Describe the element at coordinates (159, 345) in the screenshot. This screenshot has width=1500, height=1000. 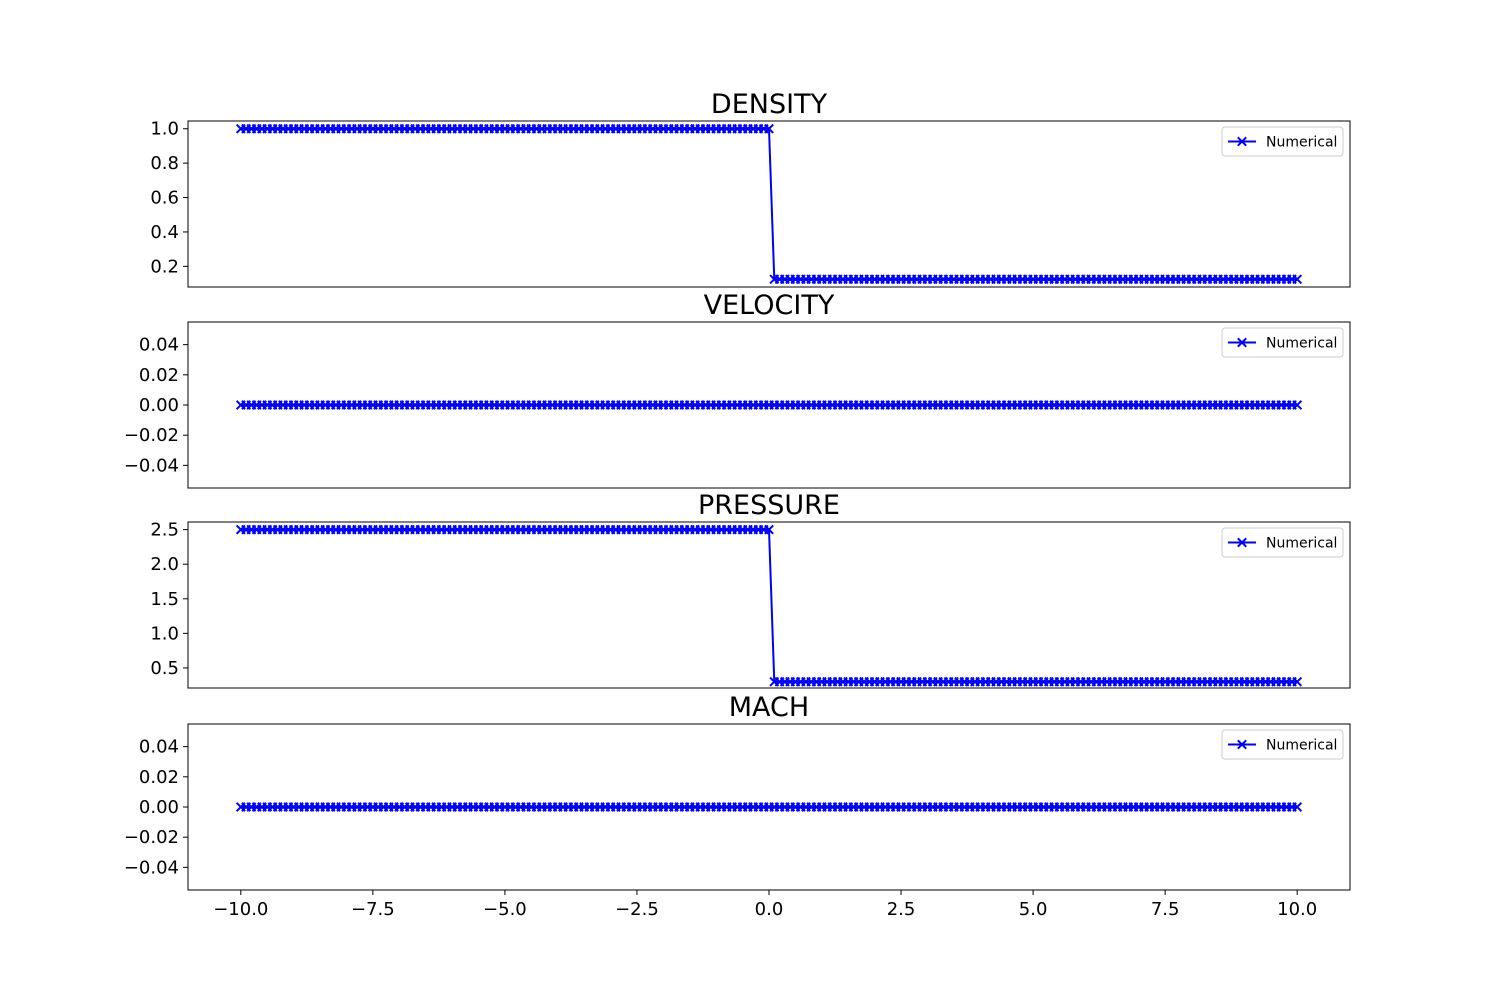
I see `y-tick-label-velocity-4: 0.04` at that location.